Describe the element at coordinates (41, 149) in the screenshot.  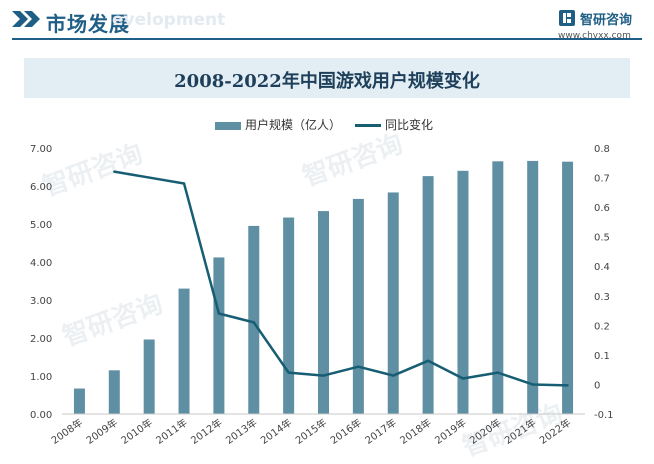
I see `y-left-tick-label: 7.00` at that location.